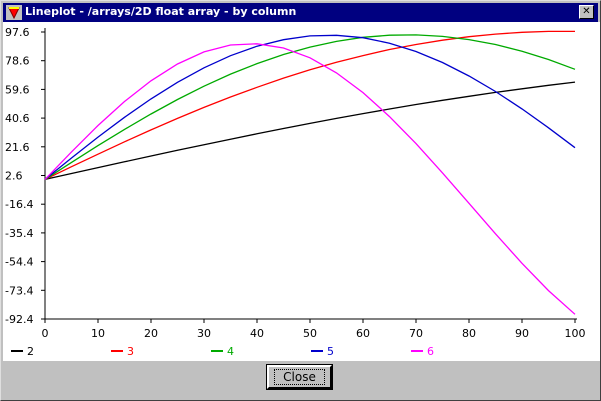 The image size is (601, 401). I want to click on y-tick-label: 78.6, so click(17, 61).